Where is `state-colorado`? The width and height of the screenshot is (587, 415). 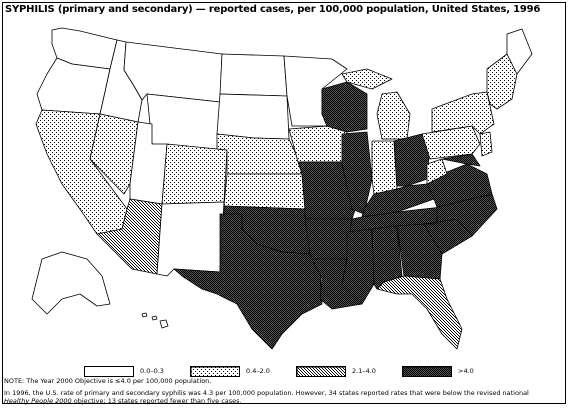
state-colorado is located at coordinates (194, 174).